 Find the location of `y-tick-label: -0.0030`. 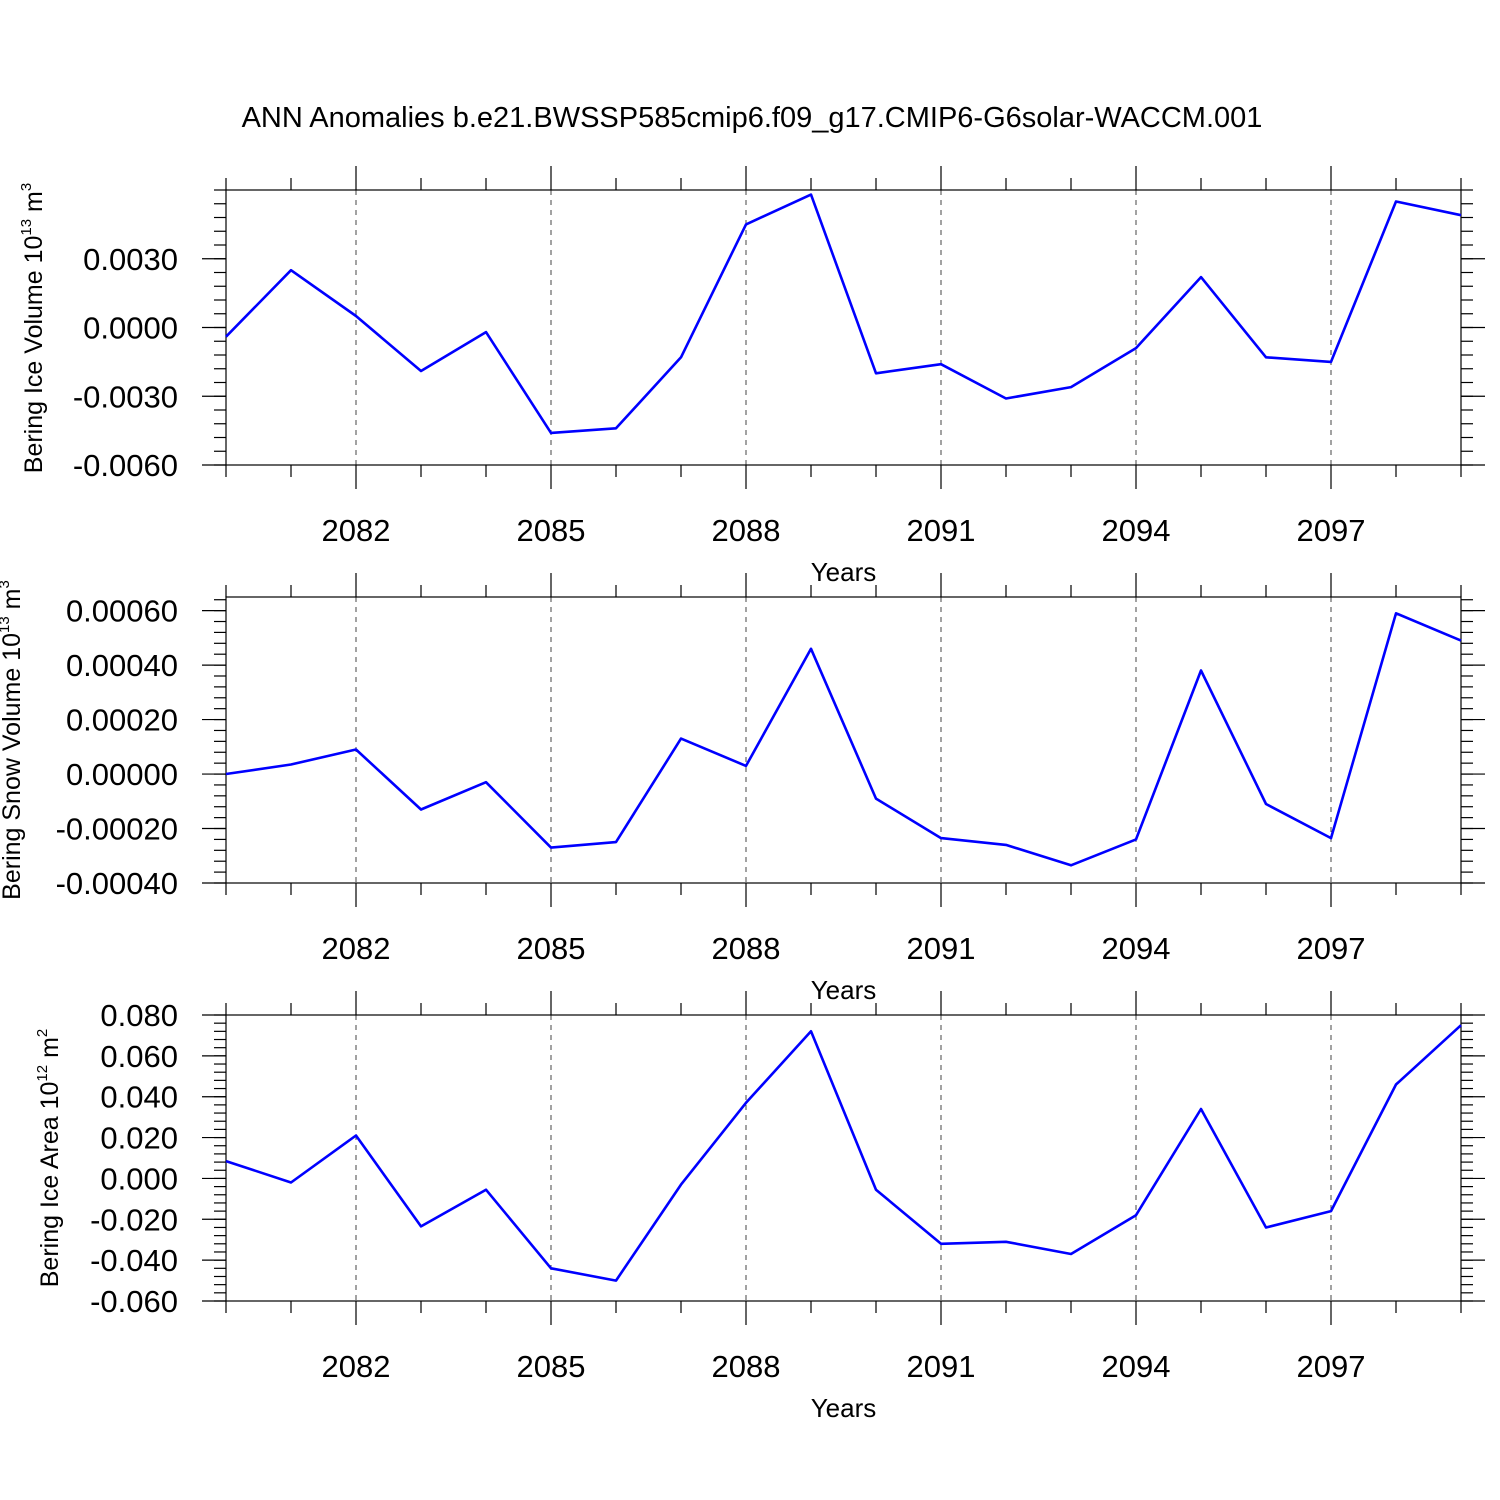

y-tick-label: -0.0030 is located at coordinates (125, 396).